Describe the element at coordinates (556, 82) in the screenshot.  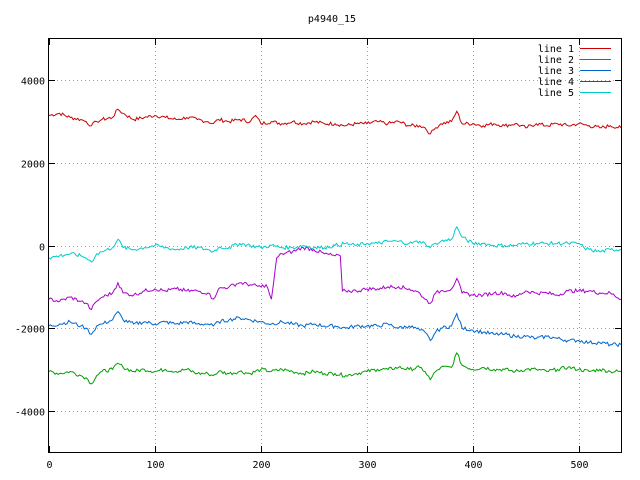
I see `legend-label-4: line 4` at that location.